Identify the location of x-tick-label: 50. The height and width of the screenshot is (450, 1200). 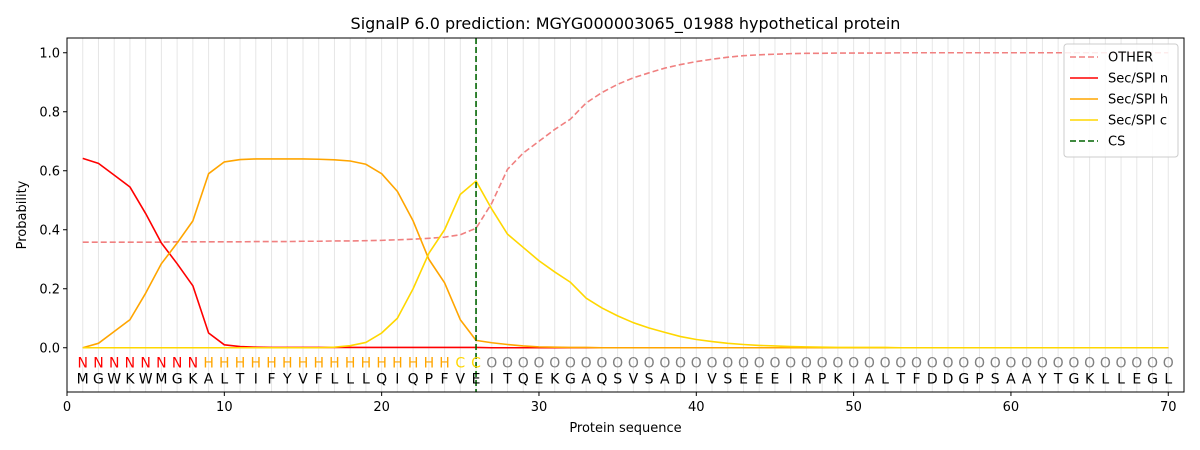
(853, 407).